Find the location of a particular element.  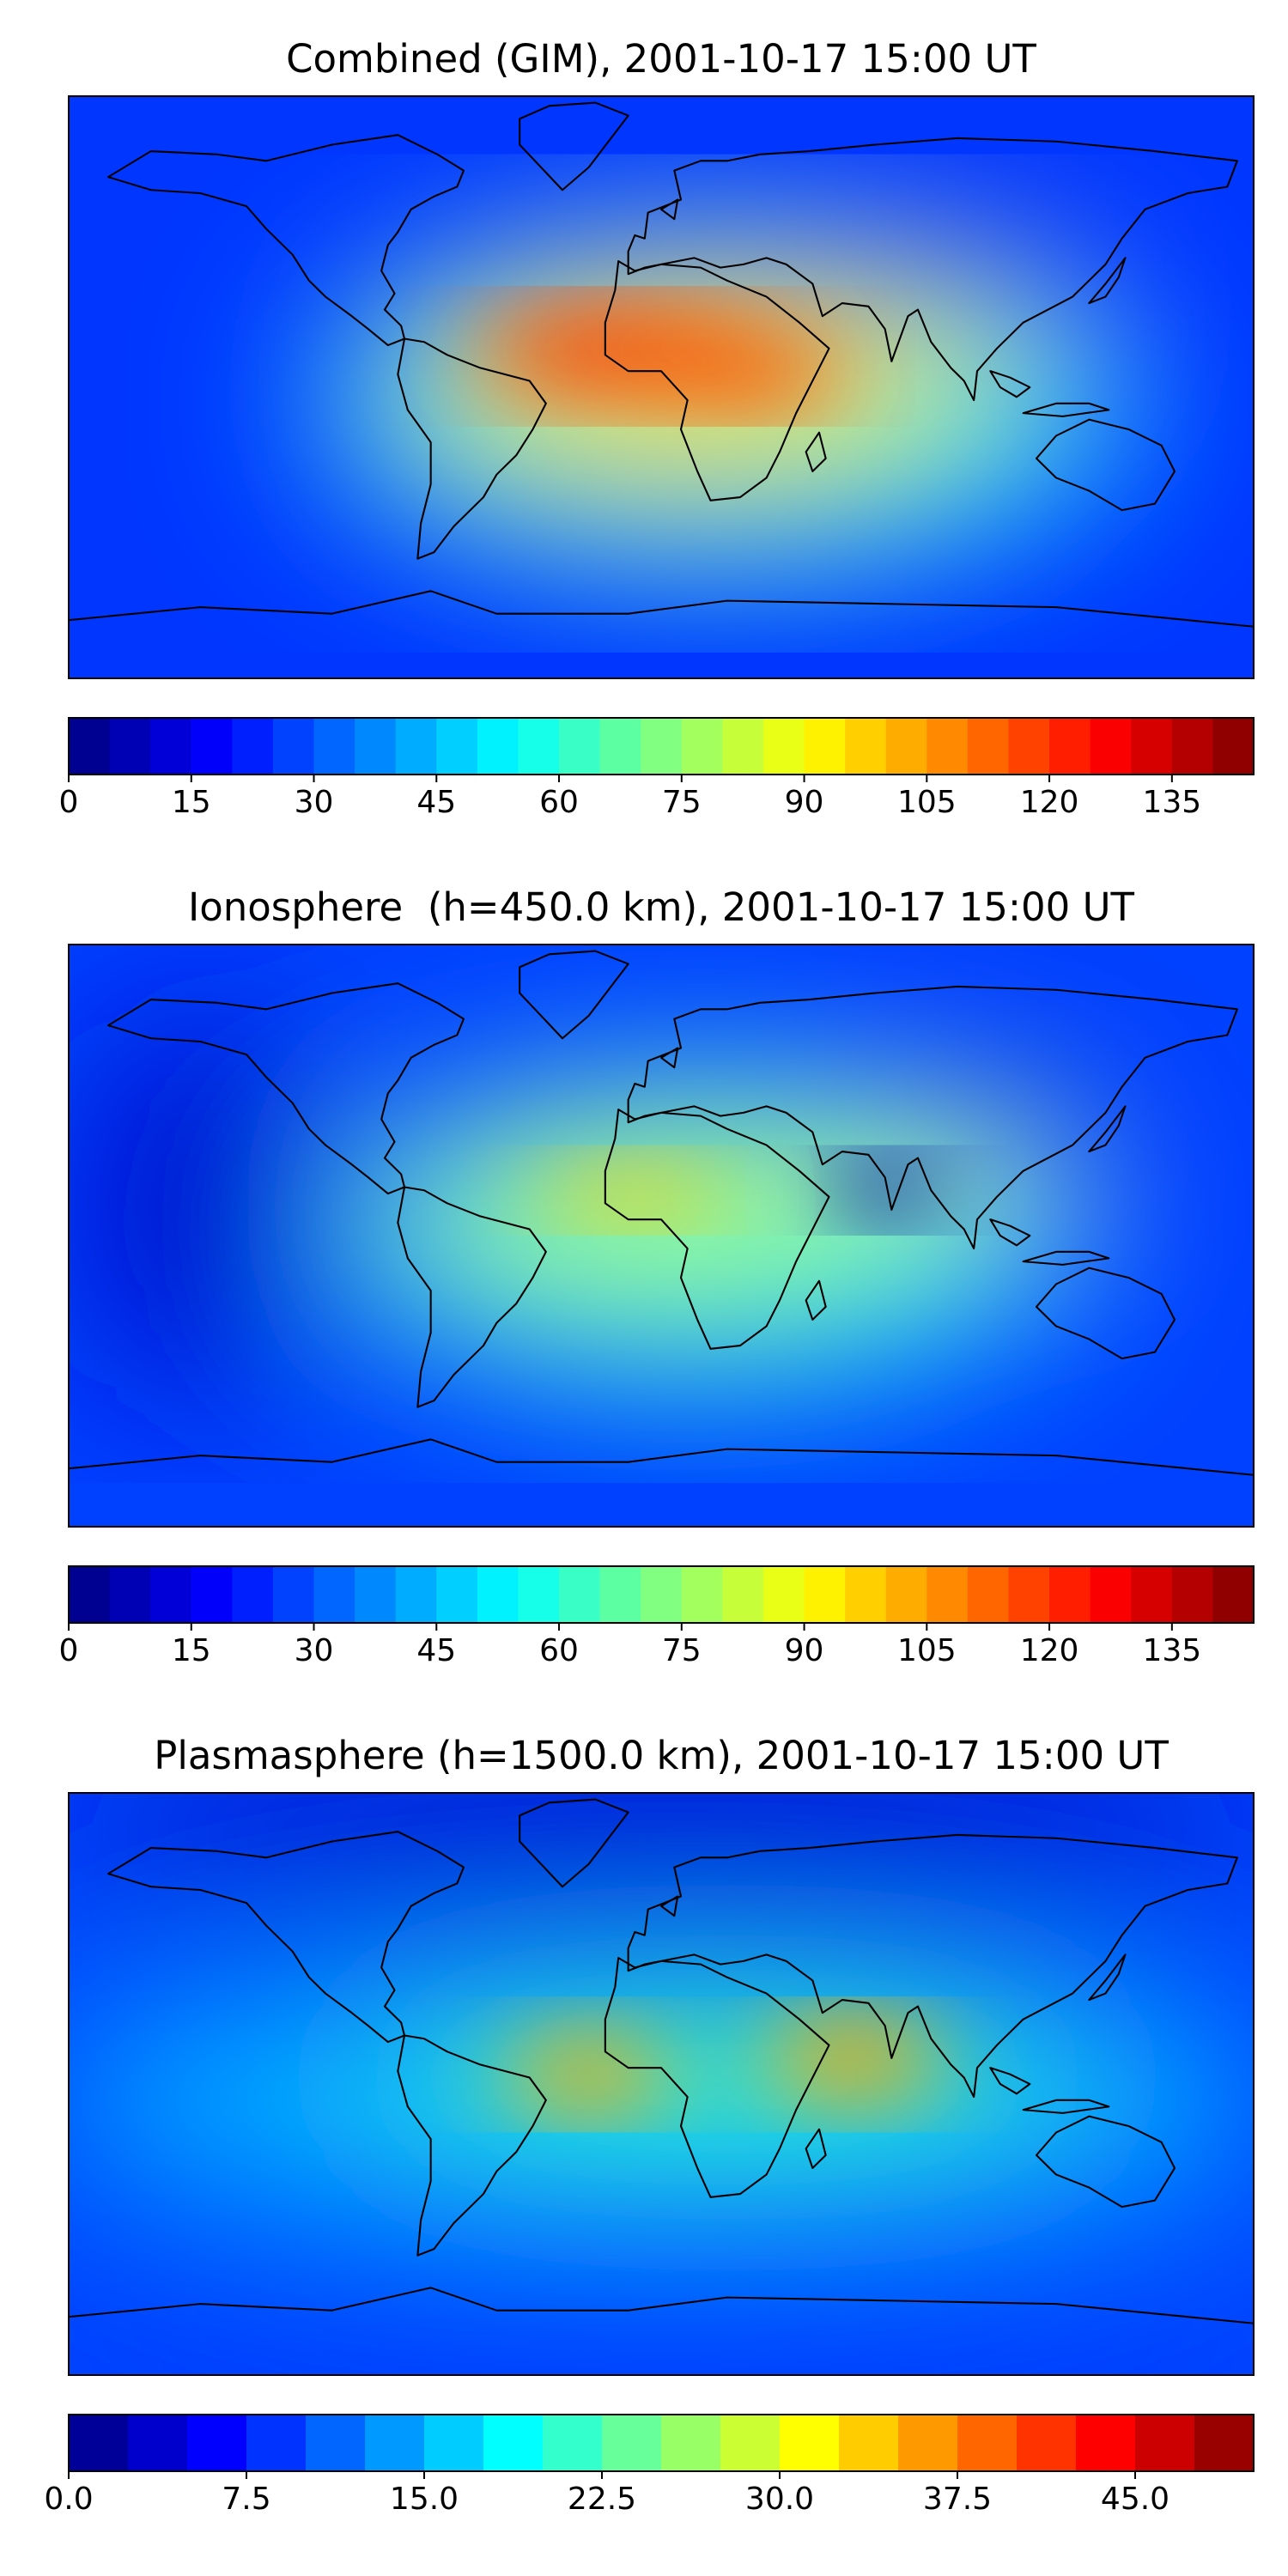

panel-title: Combined (GIM), 2001-10-17 15:00 UT is located at coordinates (661, 59).